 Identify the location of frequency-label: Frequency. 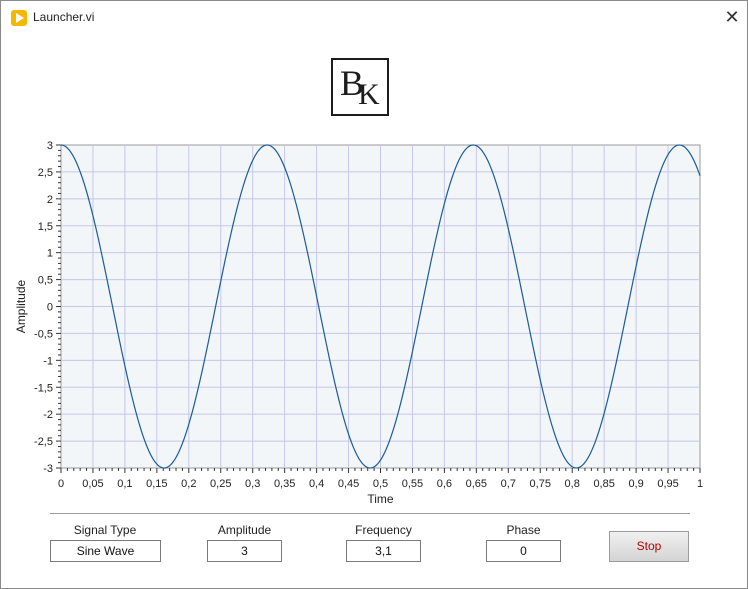
(383, 530).